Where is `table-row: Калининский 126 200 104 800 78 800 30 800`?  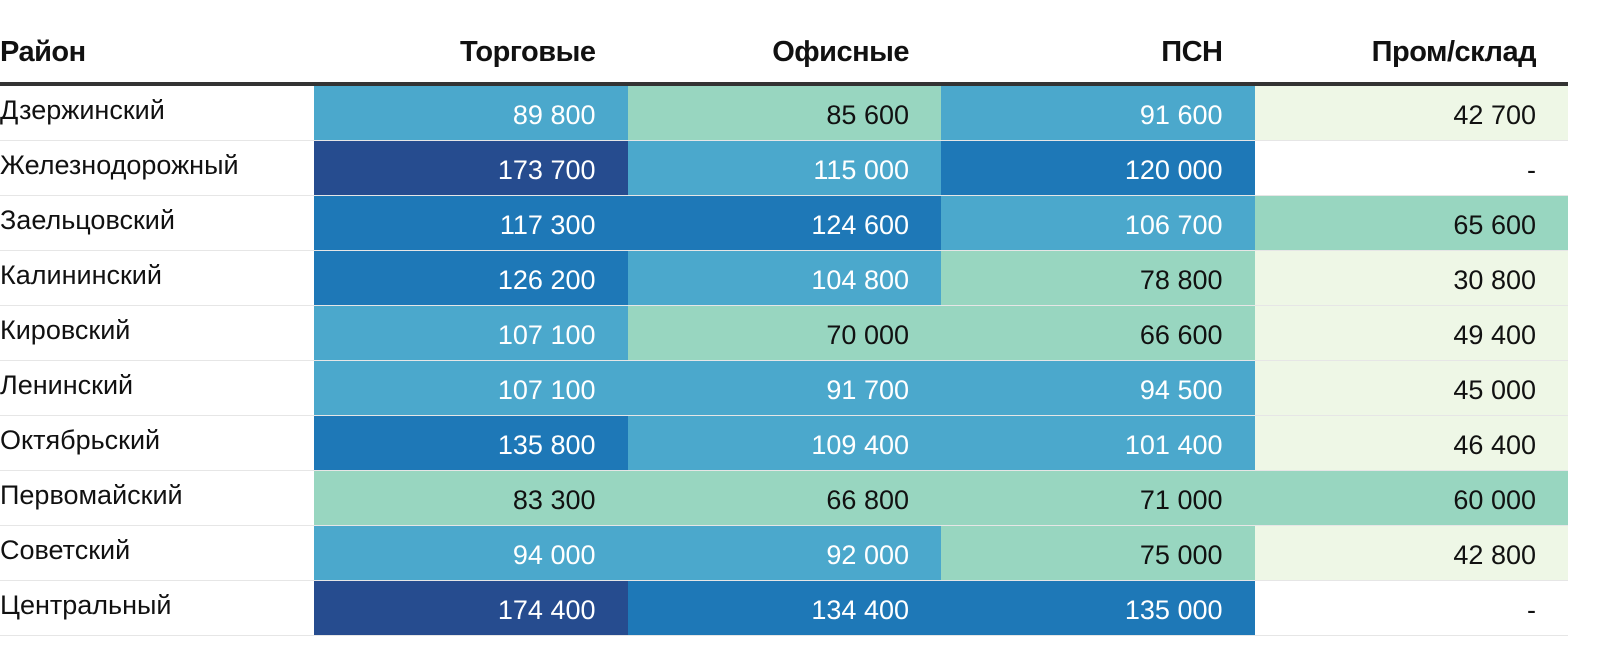 table-row: Калининский 126 200 104 800 78 800 30 800 is located at coordinates (784, 278).